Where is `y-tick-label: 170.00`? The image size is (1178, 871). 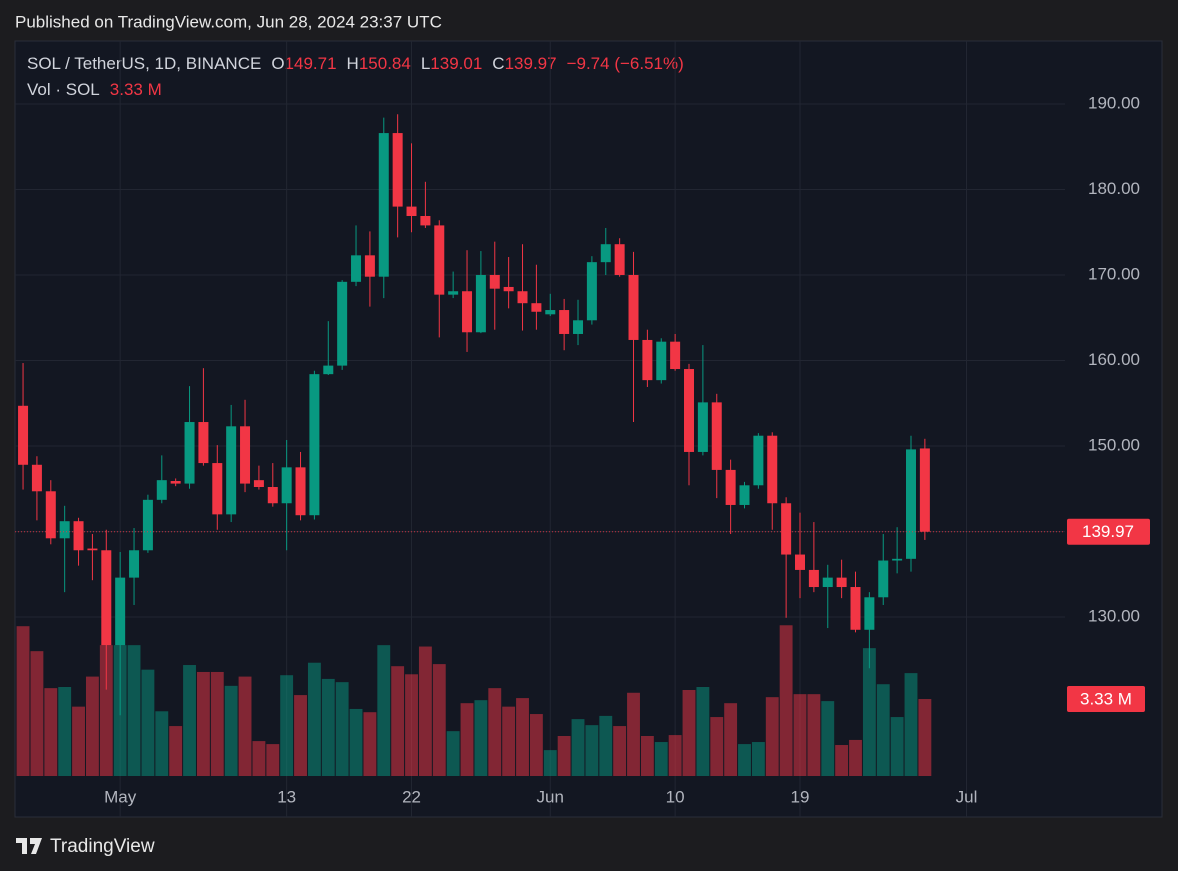 y-tick-label: 170.00 is located at coordinates (1114, 273).